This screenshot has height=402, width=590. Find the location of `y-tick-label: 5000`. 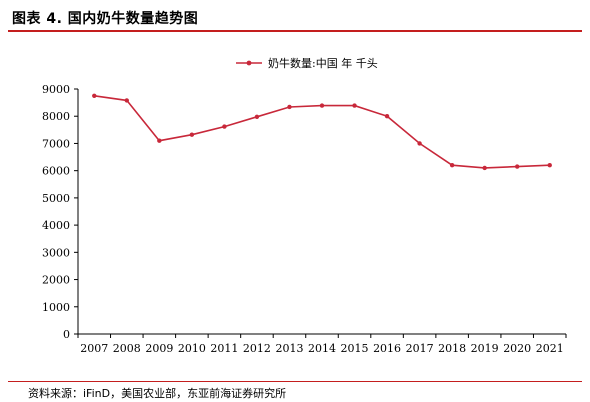

y-tick-label: 5000 is located at coordinates (56, 198).